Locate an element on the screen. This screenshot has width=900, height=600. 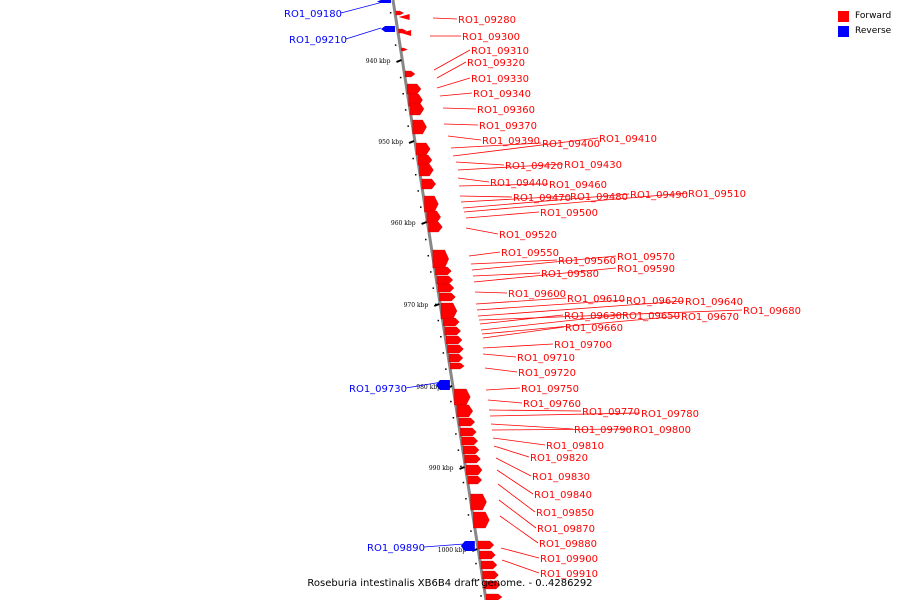
gene-label: RO1_09900 is located at coordinates (569, 559).